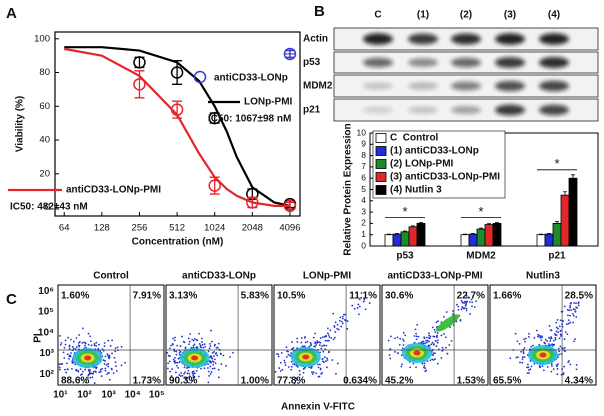 This screenshot has height=416, width=604. Describe the element at coordinates (38, 338) in the screenshot. I see `y-axis-label: PI` at that location.